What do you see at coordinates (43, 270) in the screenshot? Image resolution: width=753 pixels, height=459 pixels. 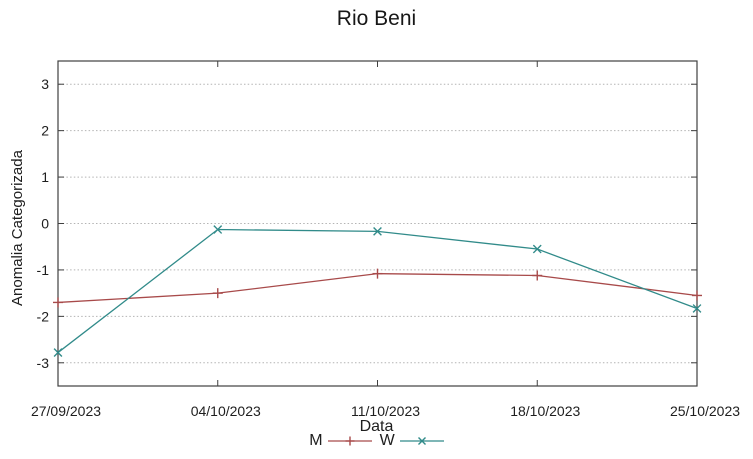 I see `y-tick-label: -1` at bounding box center [43, 270].